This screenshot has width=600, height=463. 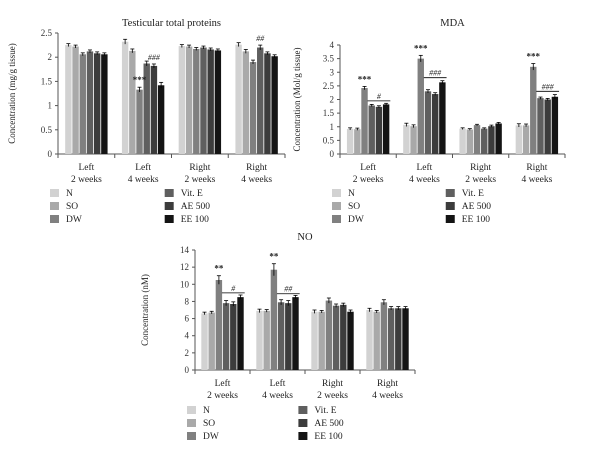 I want to click on y-tick-label: 8, so click(x=187, y=301).